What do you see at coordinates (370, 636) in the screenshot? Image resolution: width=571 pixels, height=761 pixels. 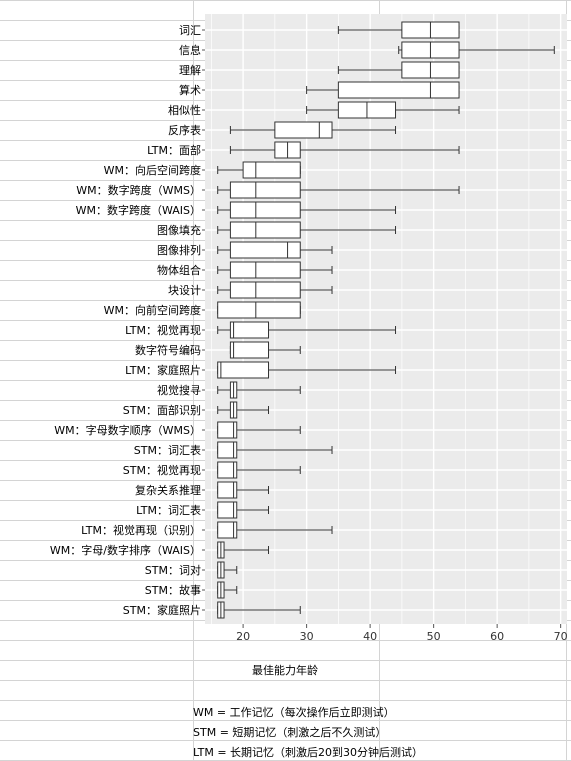 I see `x-tick-label: 40` at bounding box center [370, 636].